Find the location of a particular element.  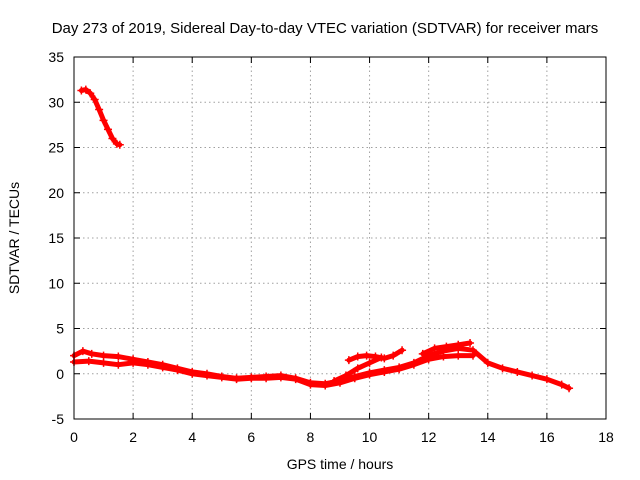

x-tick-label: 4 is located at coordinates (192, 437).